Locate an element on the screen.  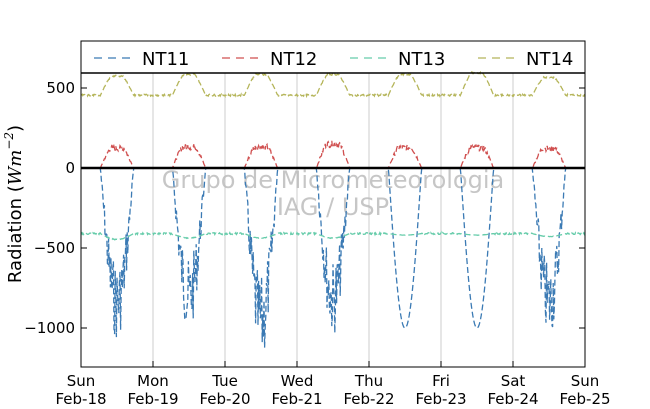
x-tick-date: Feb-25 is located at coordinates (584, 399).